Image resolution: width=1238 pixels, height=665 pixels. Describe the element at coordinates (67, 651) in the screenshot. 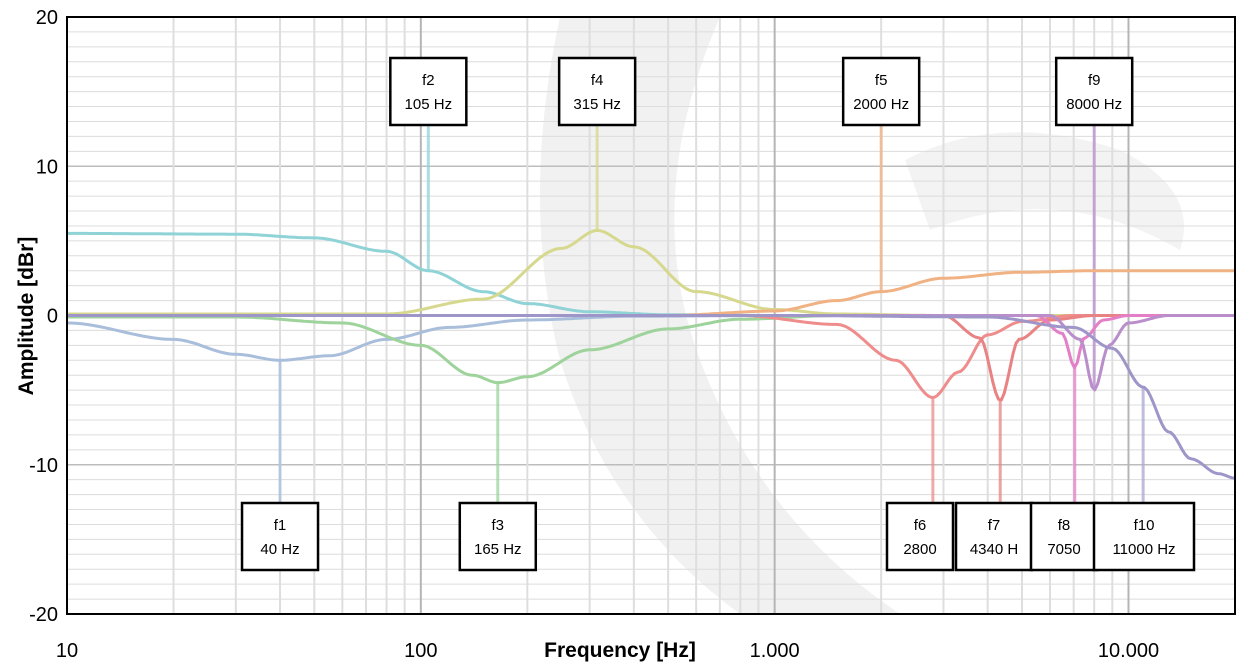

I see `x-tick-label: 10` at that location.